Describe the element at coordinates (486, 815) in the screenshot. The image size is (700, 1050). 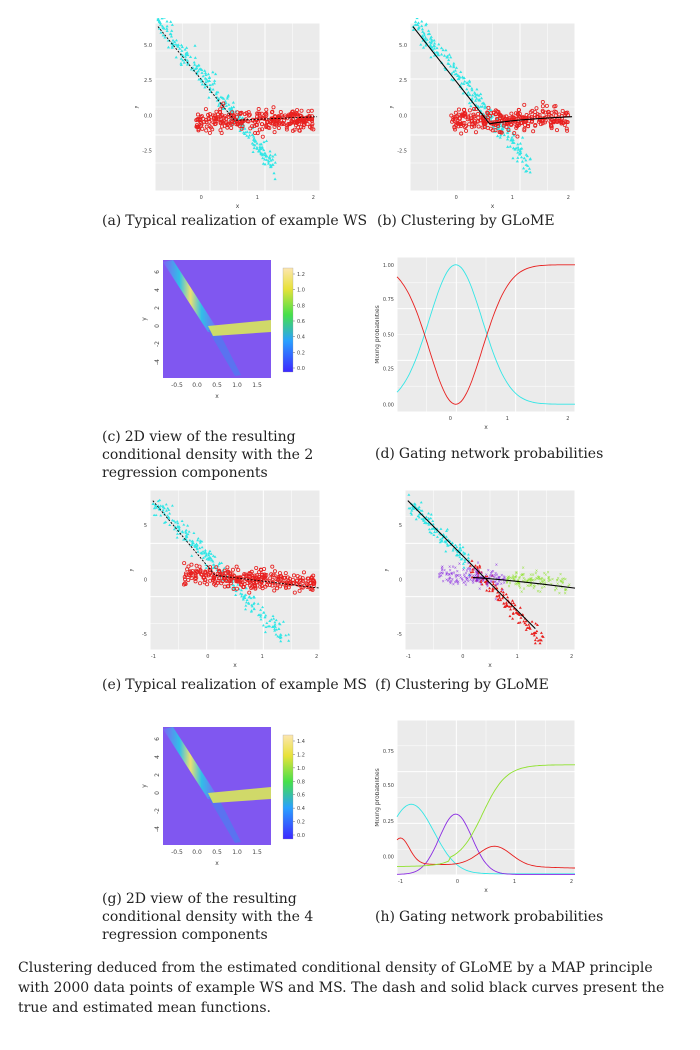
I see `gating-curve-green` at that location.